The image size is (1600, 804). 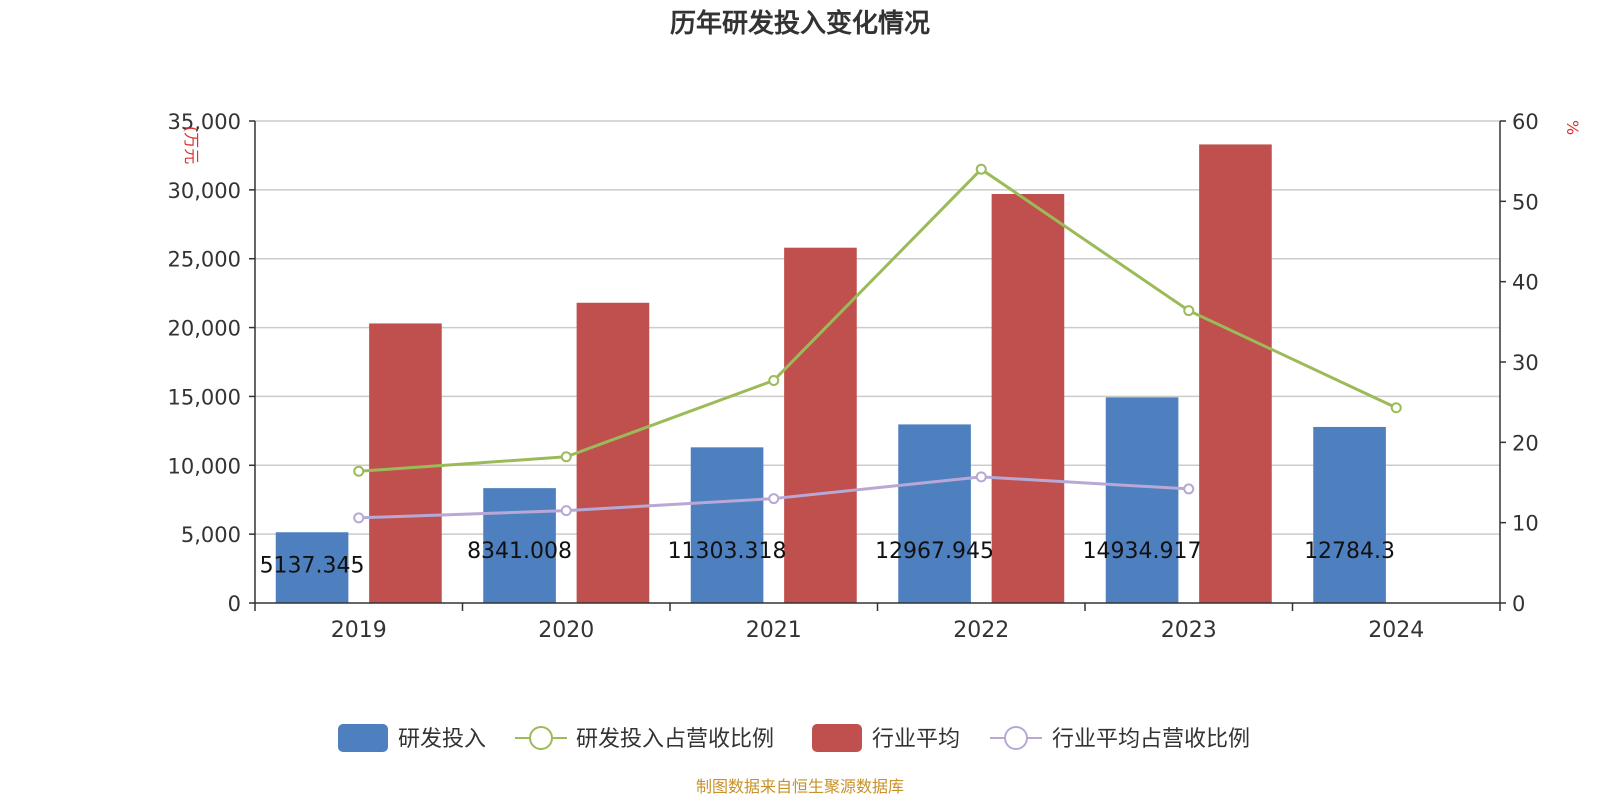 I want to click on data-label: 12967.945, so click(x=934, y=551).